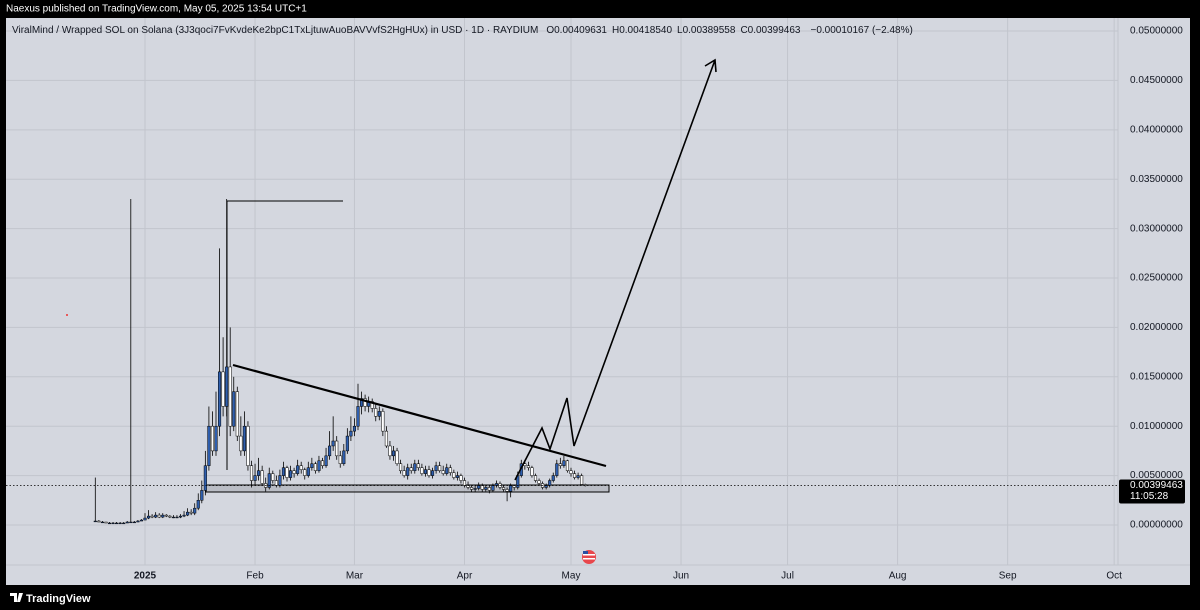  Describe the element at coordinates (600, 598) in the screenshot. I see `footer` at that location.